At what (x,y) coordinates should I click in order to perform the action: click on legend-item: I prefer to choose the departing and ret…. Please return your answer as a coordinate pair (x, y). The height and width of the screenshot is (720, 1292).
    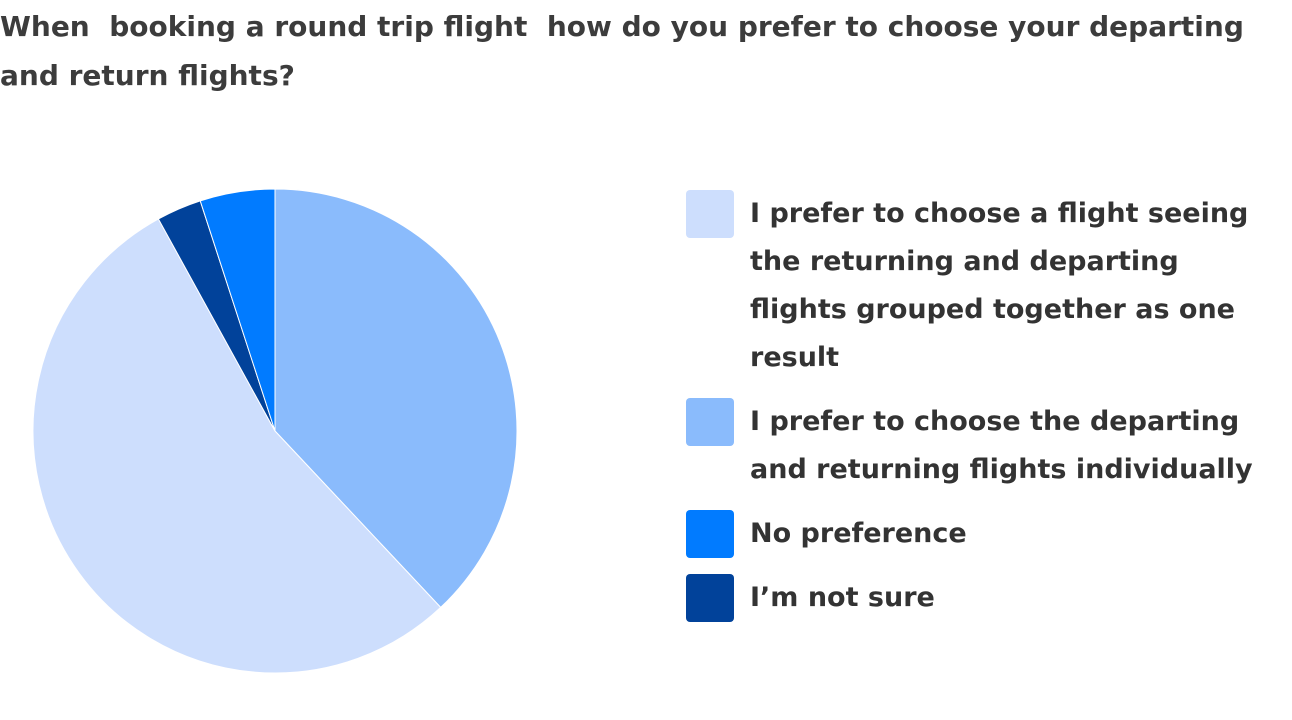
    Looking at the image, I should click on (986, 446).